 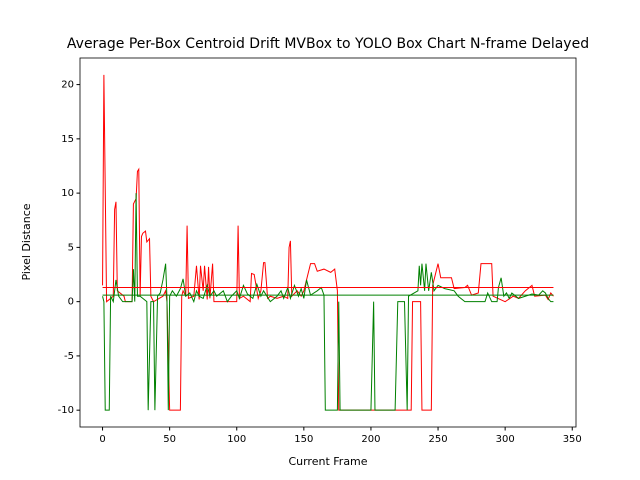 I want to click on y-tick-label: 20, so click(x=67, y=85).